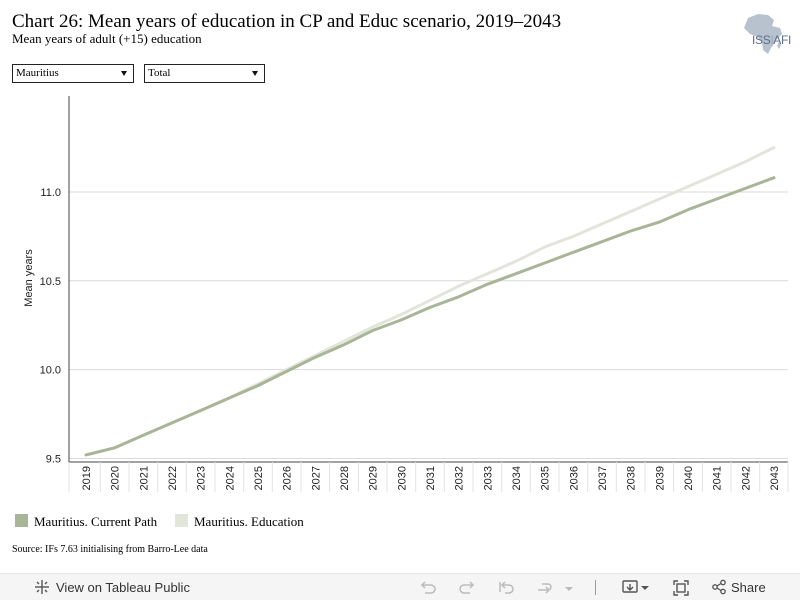 This screenshot has width=800, height=600. I want to click on view-on-tableau-label: View on Tableau Public, so click(123, 587).